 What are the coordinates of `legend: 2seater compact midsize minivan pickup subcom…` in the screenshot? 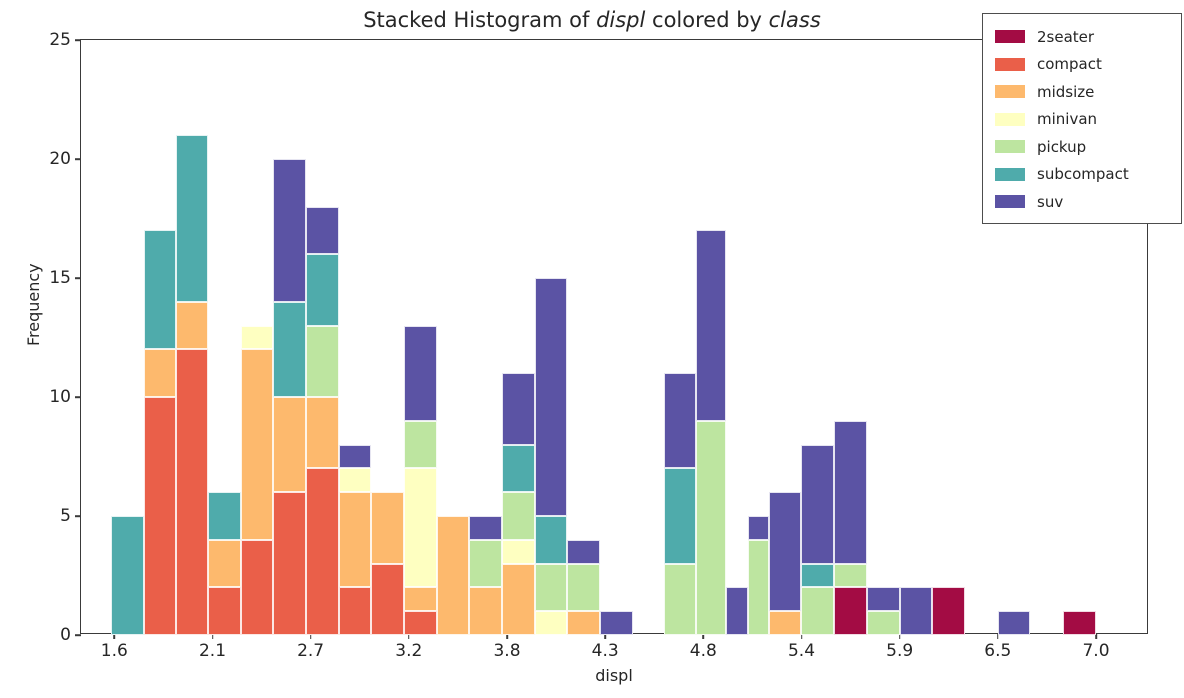 It's located at (1082, 118).